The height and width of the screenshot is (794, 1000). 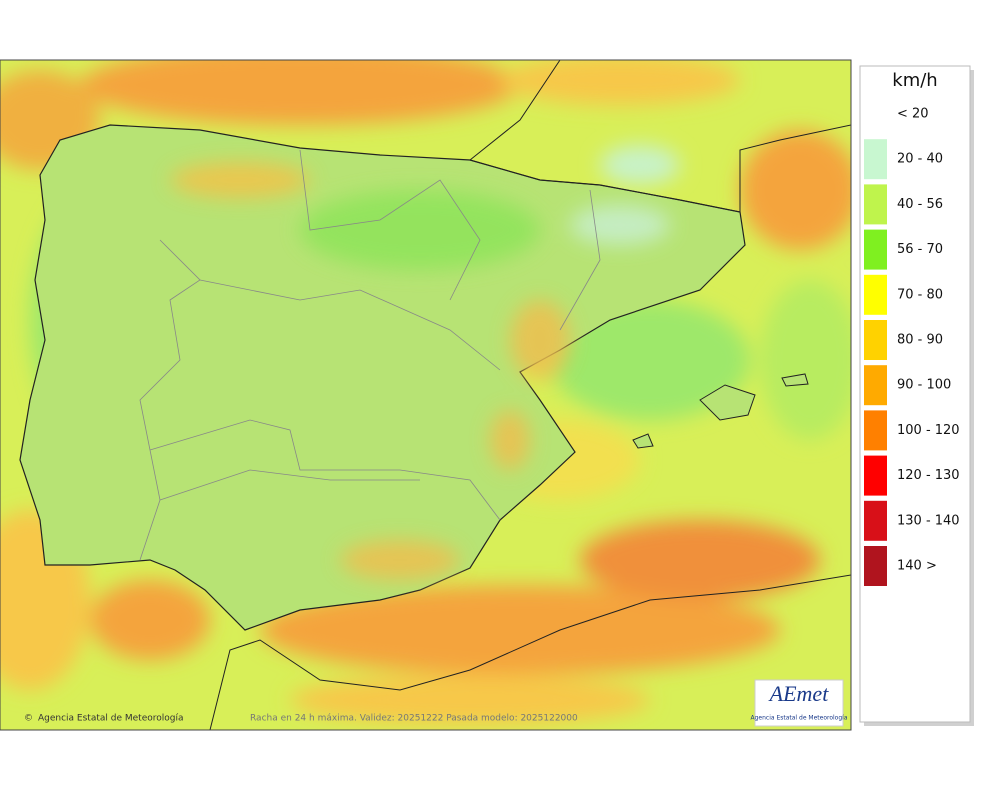 I want to click on africa-coast, so click(x=530, y=652).